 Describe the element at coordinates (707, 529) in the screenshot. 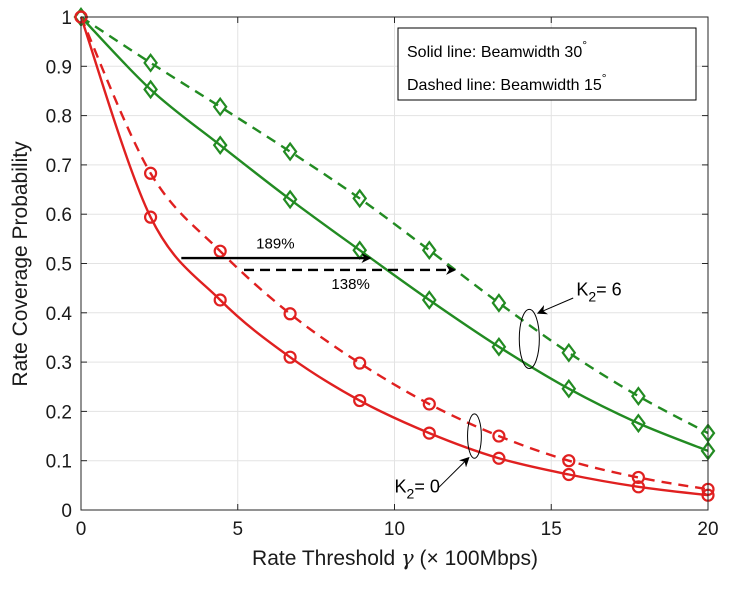

I see `x-tick-label: 20` at that location.